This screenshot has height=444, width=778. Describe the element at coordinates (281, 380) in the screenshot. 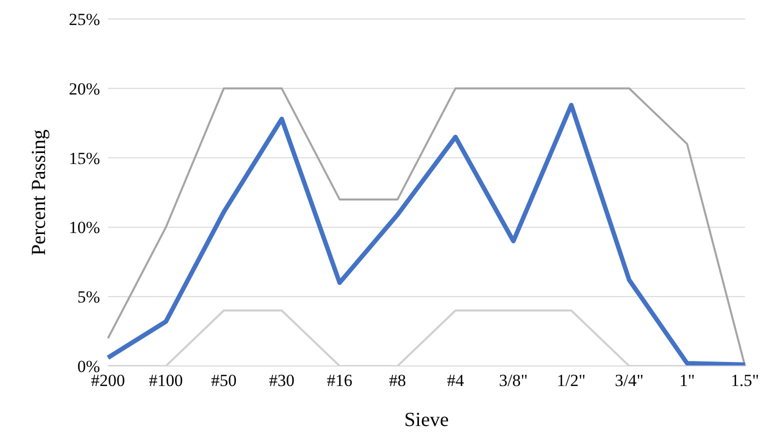

I see `x-tick-label: #30` at that location.